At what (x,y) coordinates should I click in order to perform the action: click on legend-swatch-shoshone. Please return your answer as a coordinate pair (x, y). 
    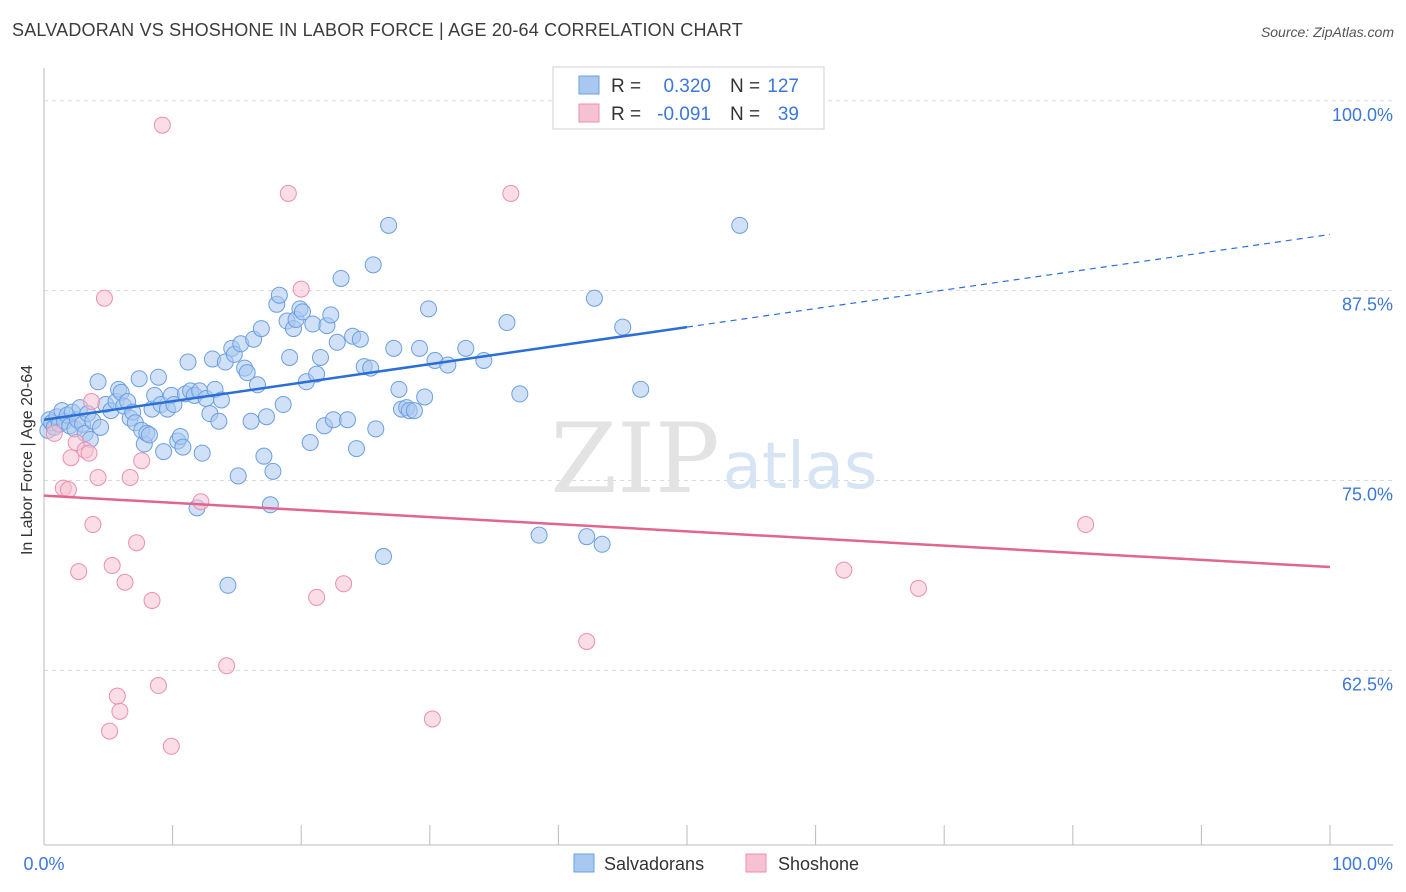
    Looking at the image, I should click on (756, 863).